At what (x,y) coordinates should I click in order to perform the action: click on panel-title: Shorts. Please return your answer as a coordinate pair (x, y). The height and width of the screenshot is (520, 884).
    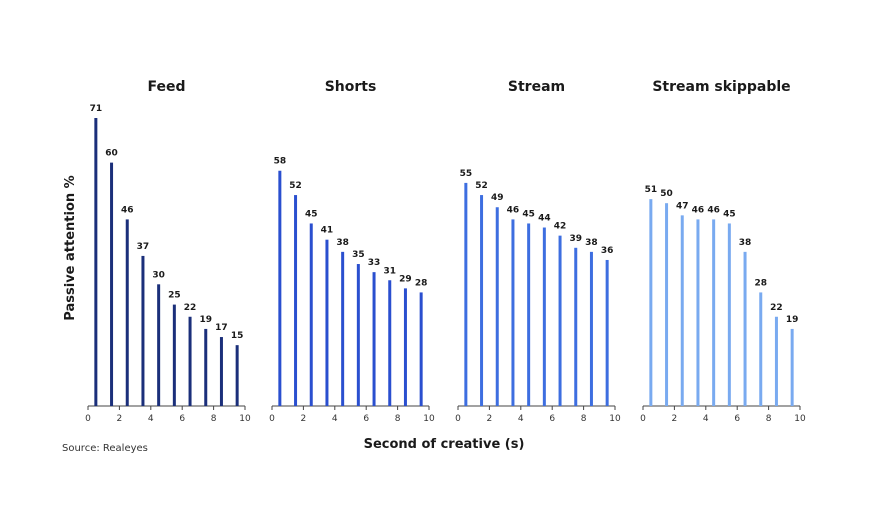
    Looking at the image, I should click on (351, 87).